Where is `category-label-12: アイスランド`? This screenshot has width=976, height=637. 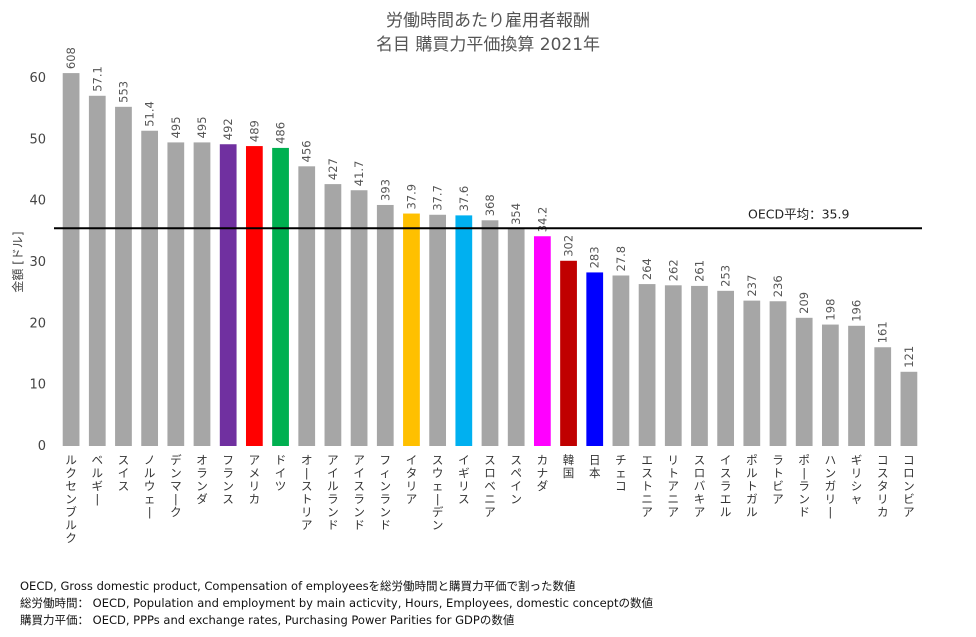 category-label-12: アイスランド is located at coordinates (359, 492).